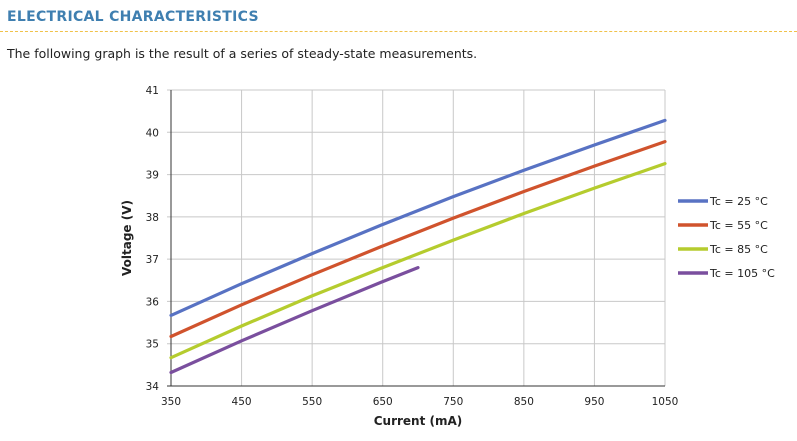  What do you see at coordinates (152, 218) in the screenshot?
I see `y-tick-label: 38` at bounding box center [152, 218].